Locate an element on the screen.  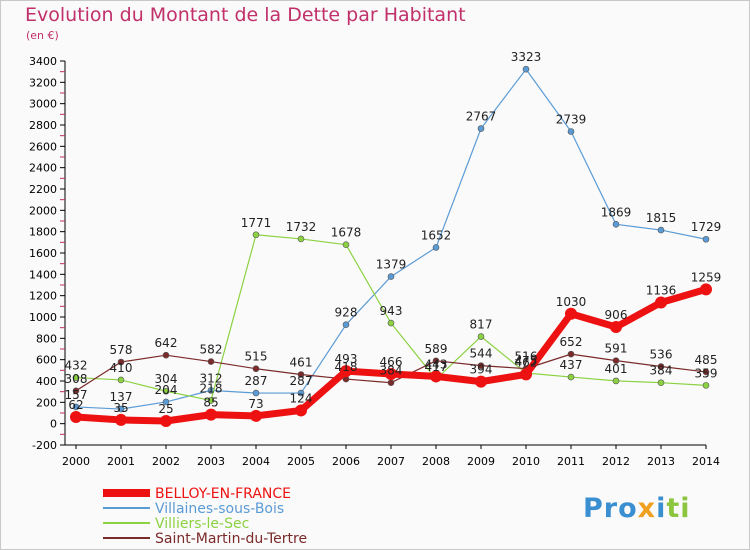
data-label: 1869 is located at coordinates (616, 212).